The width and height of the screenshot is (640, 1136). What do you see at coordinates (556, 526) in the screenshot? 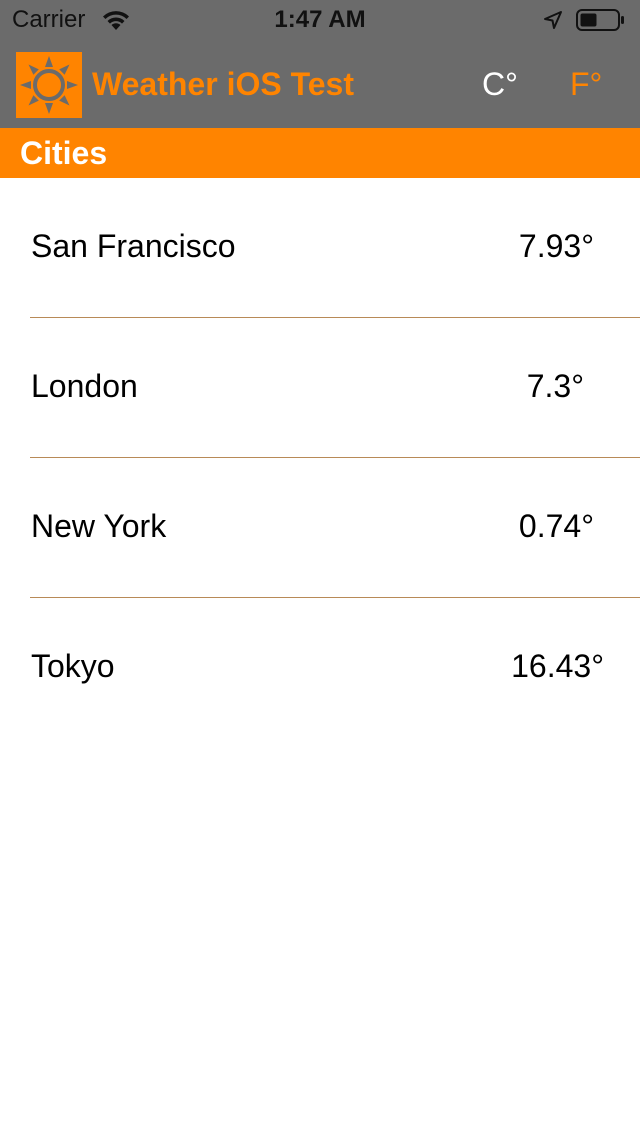
I see `city-temperature: 0.74°` at bounding box center [556, 526].